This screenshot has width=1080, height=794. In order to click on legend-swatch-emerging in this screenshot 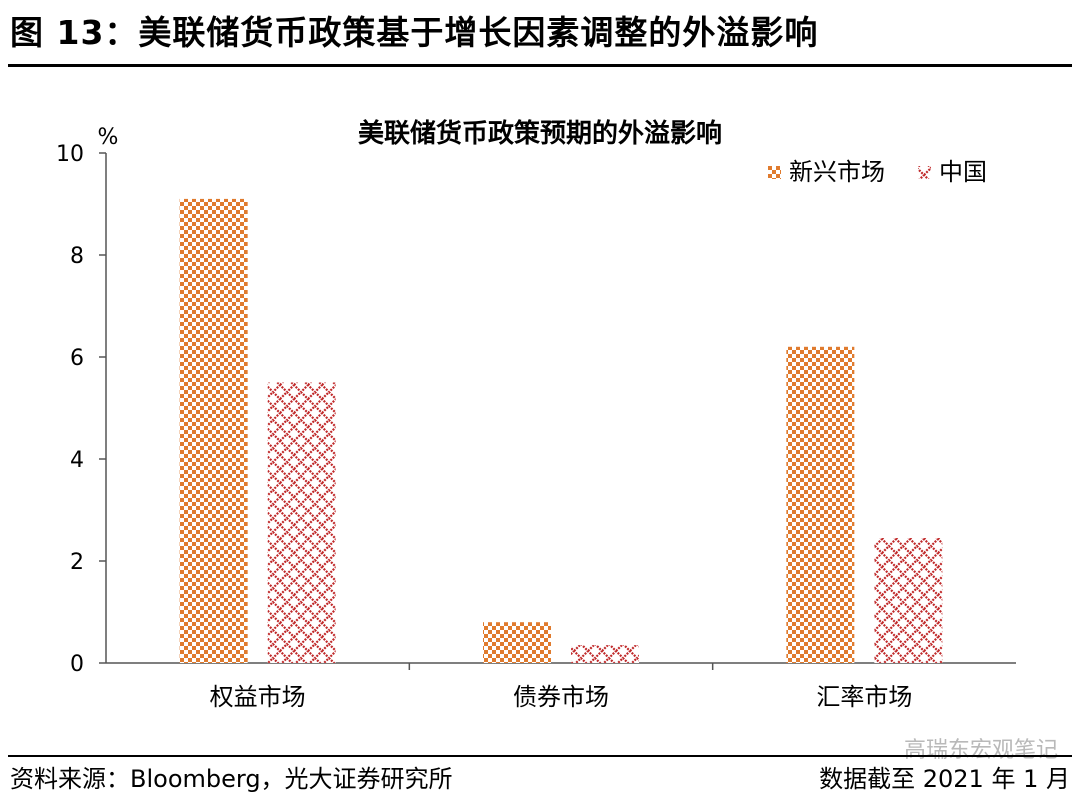, I will do `click(774, 172)`.